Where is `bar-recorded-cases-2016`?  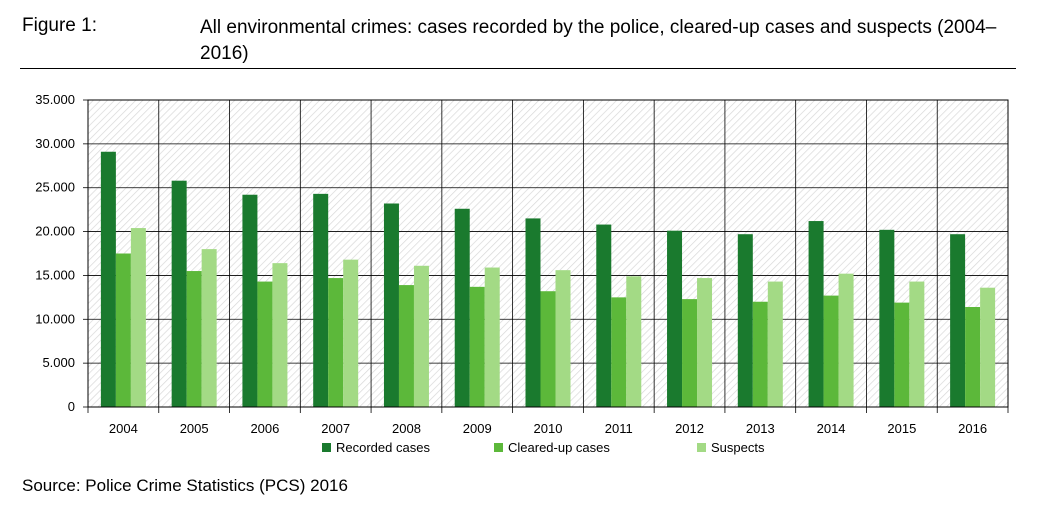
bar-recorded-cases-2016 is located at coordinates (958, 320).